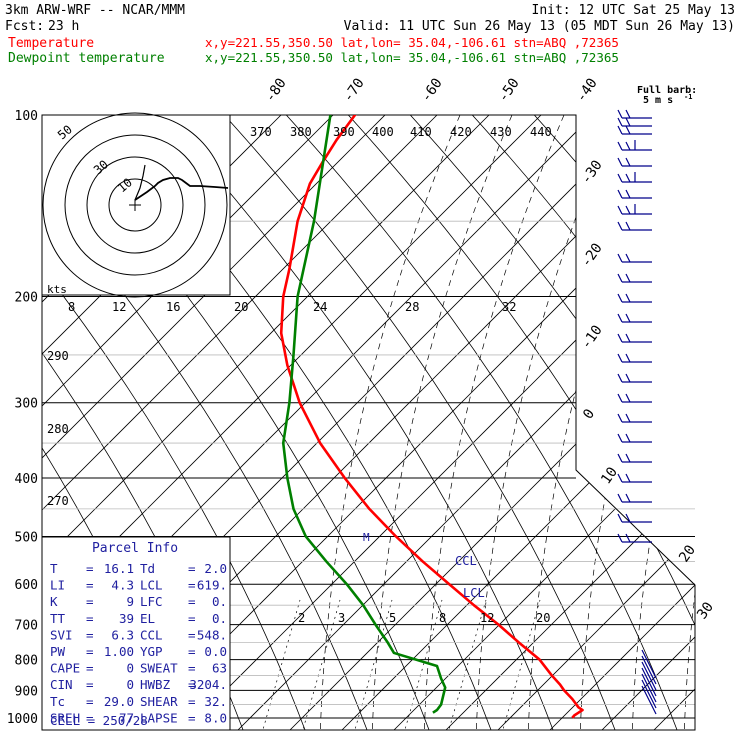  What do you see at coordinates (151, 601) in the screenshot?
I see `parcel-right-label: LFC` at bounding box center [151, 601].